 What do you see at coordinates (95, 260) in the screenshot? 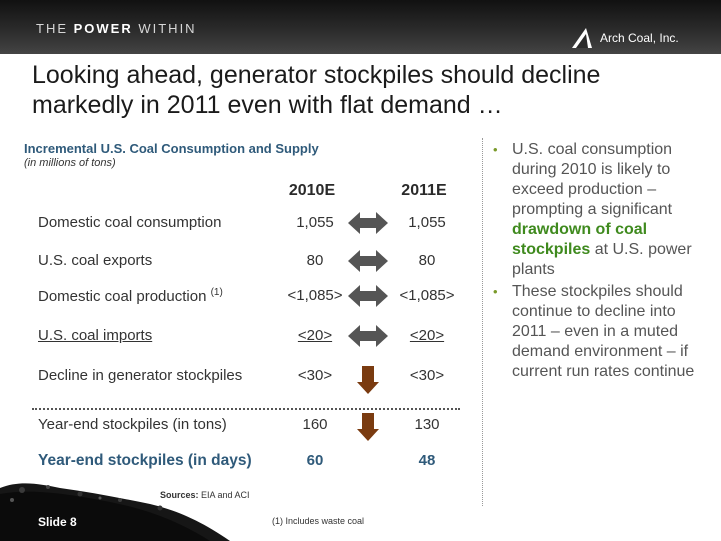
I see `row-label-exports: U.S. coal exports` at bounding box center [95, 260].